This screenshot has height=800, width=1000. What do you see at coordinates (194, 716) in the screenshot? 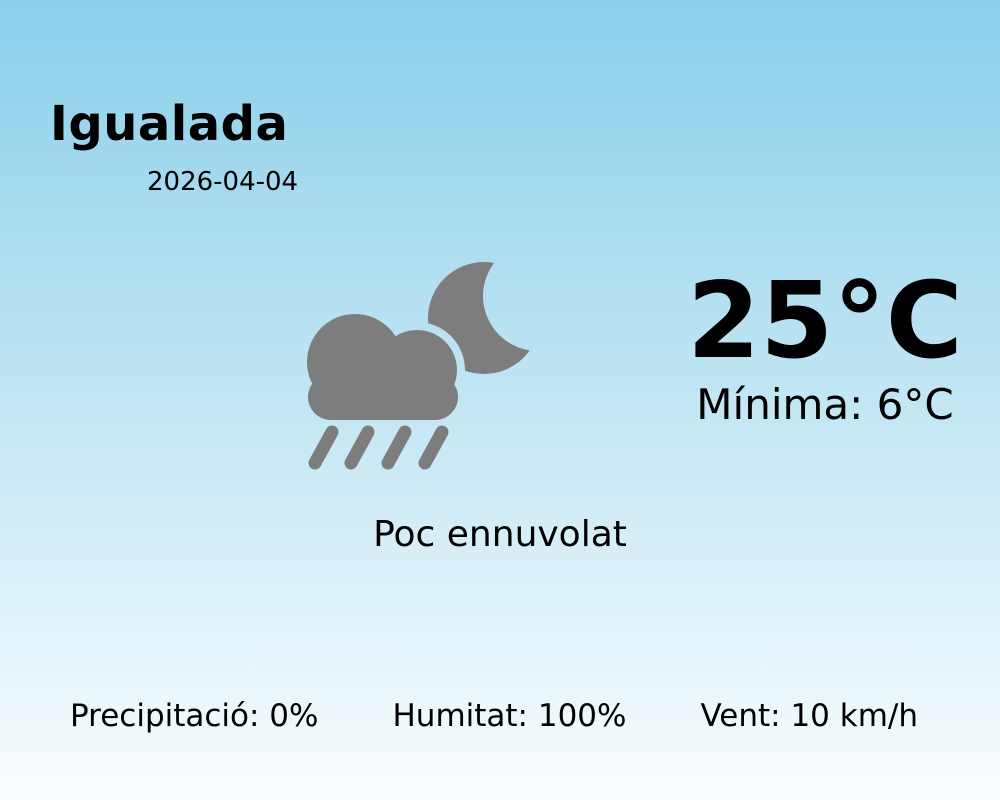
I see `precipitation-stat: Precipitació: 0%` at bounding box center [194, 716].